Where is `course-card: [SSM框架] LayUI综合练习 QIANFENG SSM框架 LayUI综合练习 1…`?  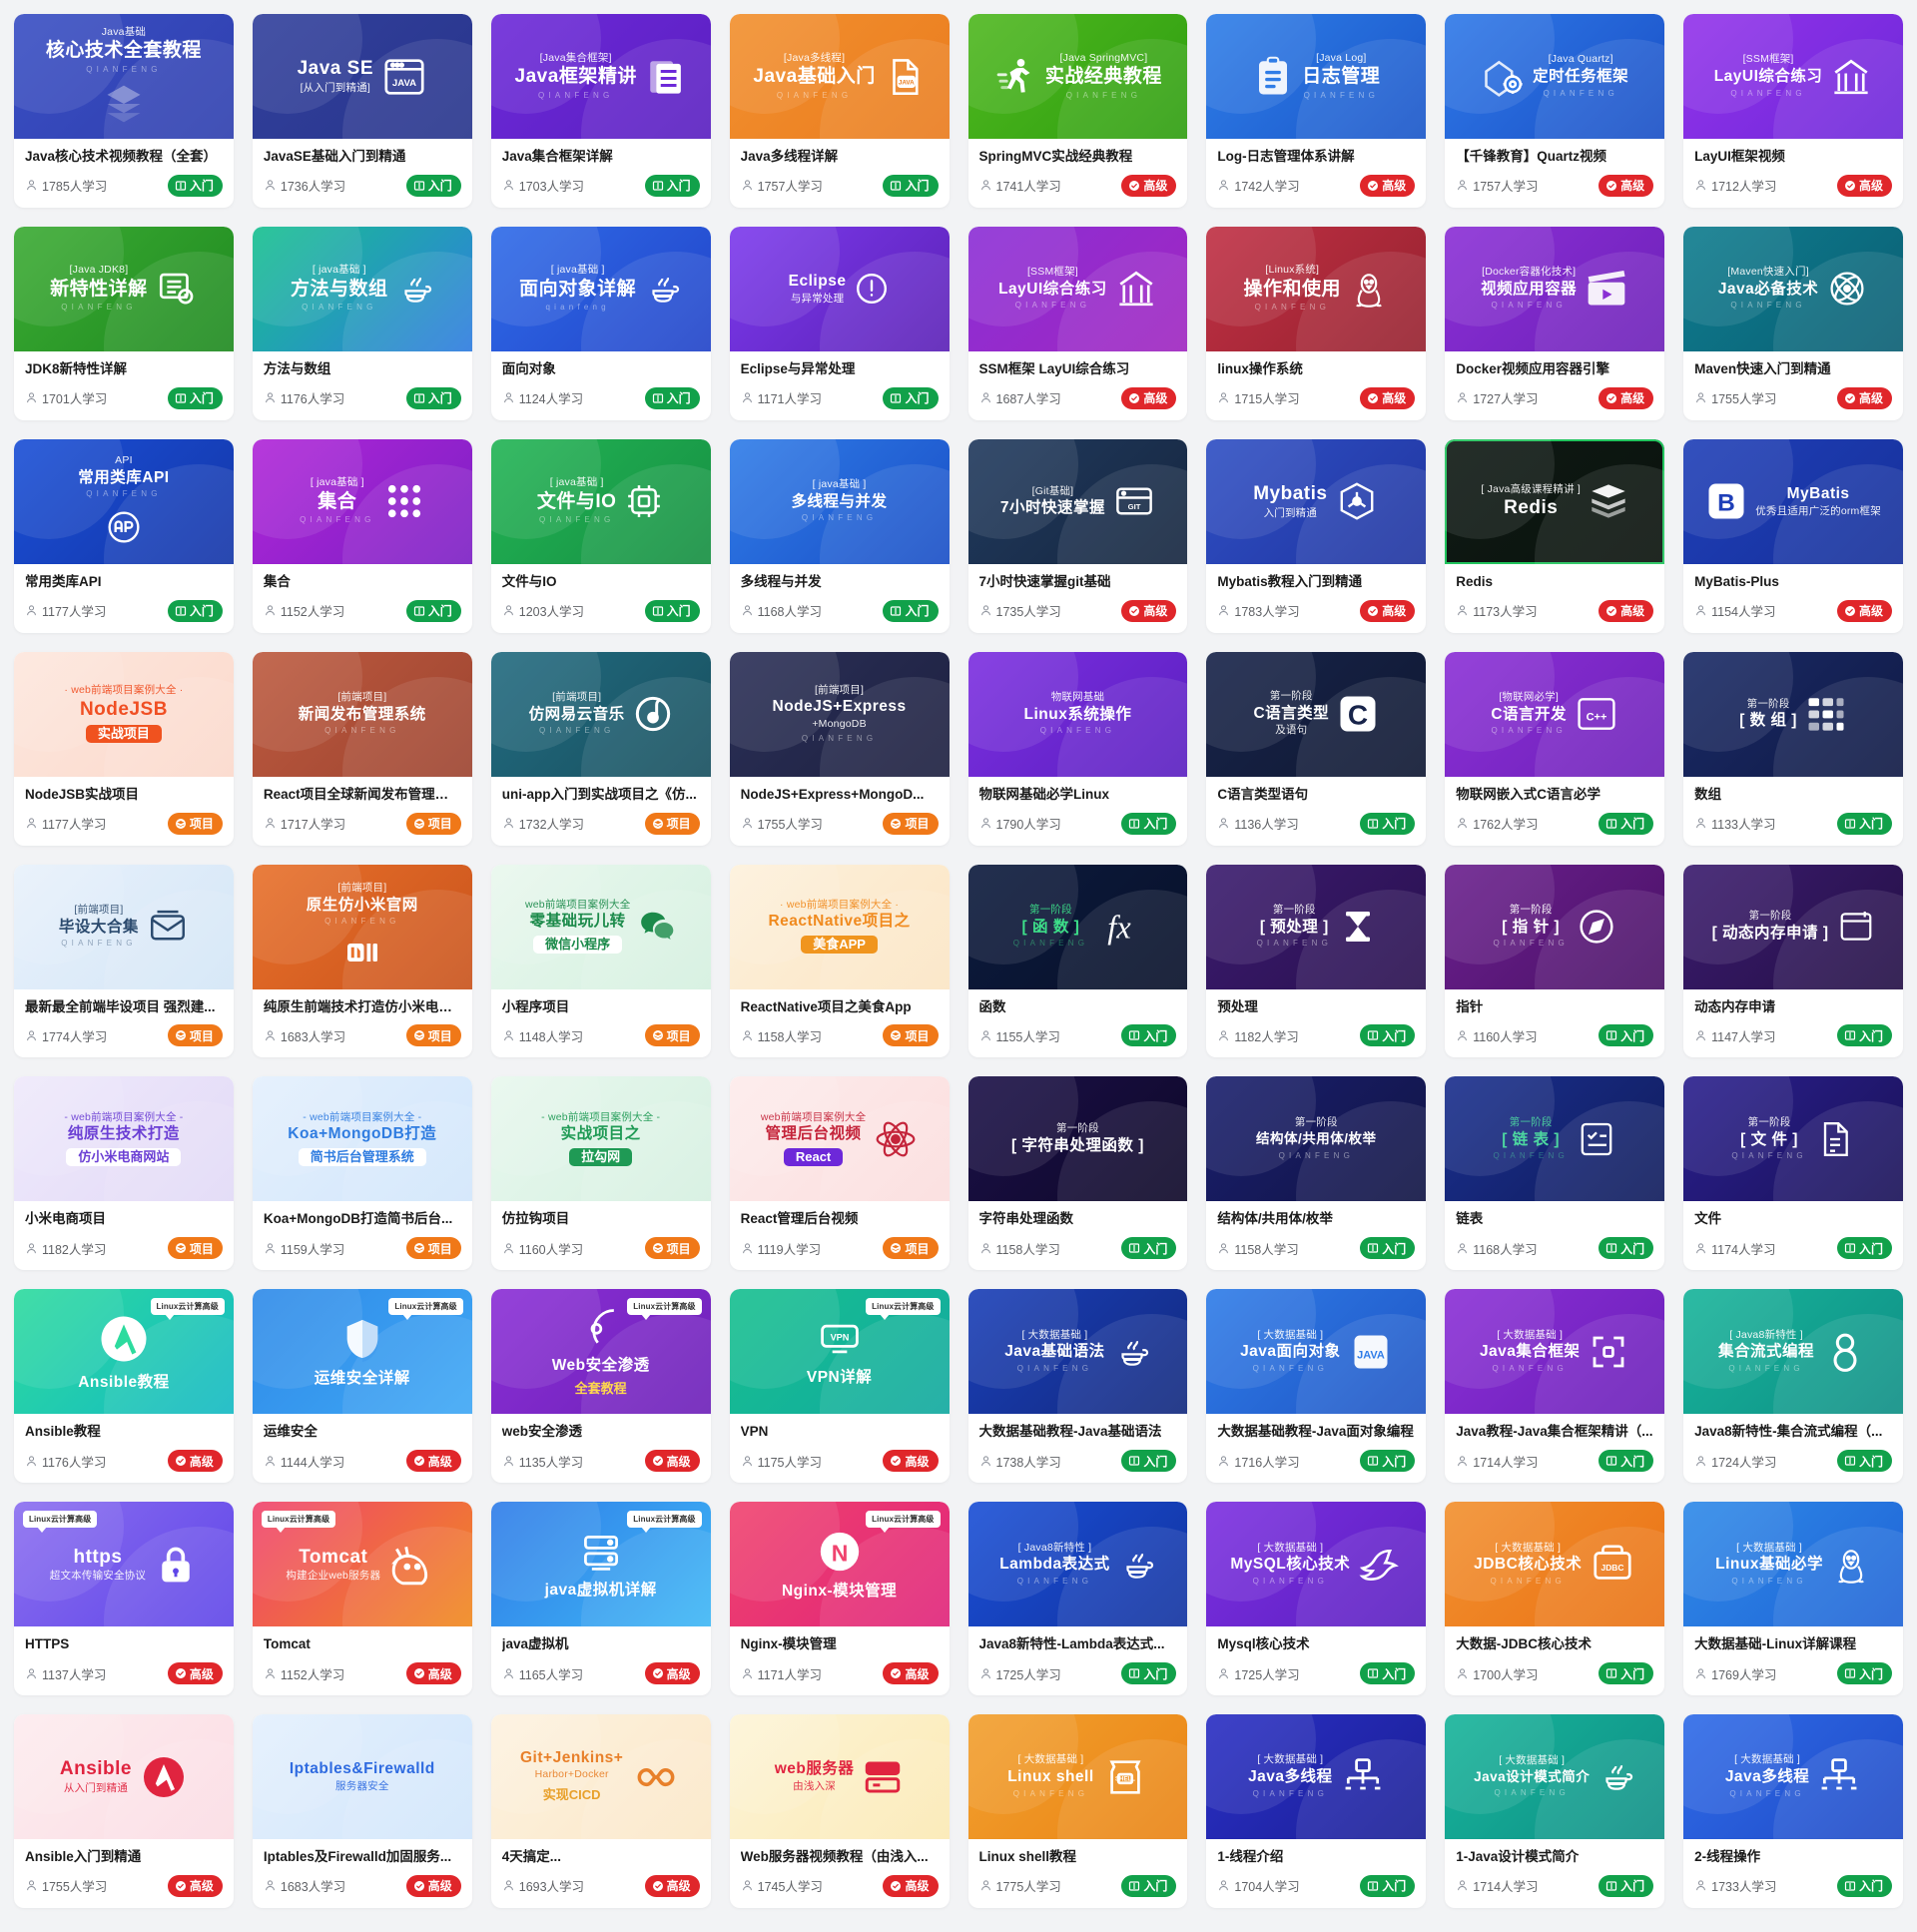 course-card: [SSM框架] LayUI综合练习 QIANFENG SSM框架 LayUI综合练习 1… is located at coordinates (1077, 323).